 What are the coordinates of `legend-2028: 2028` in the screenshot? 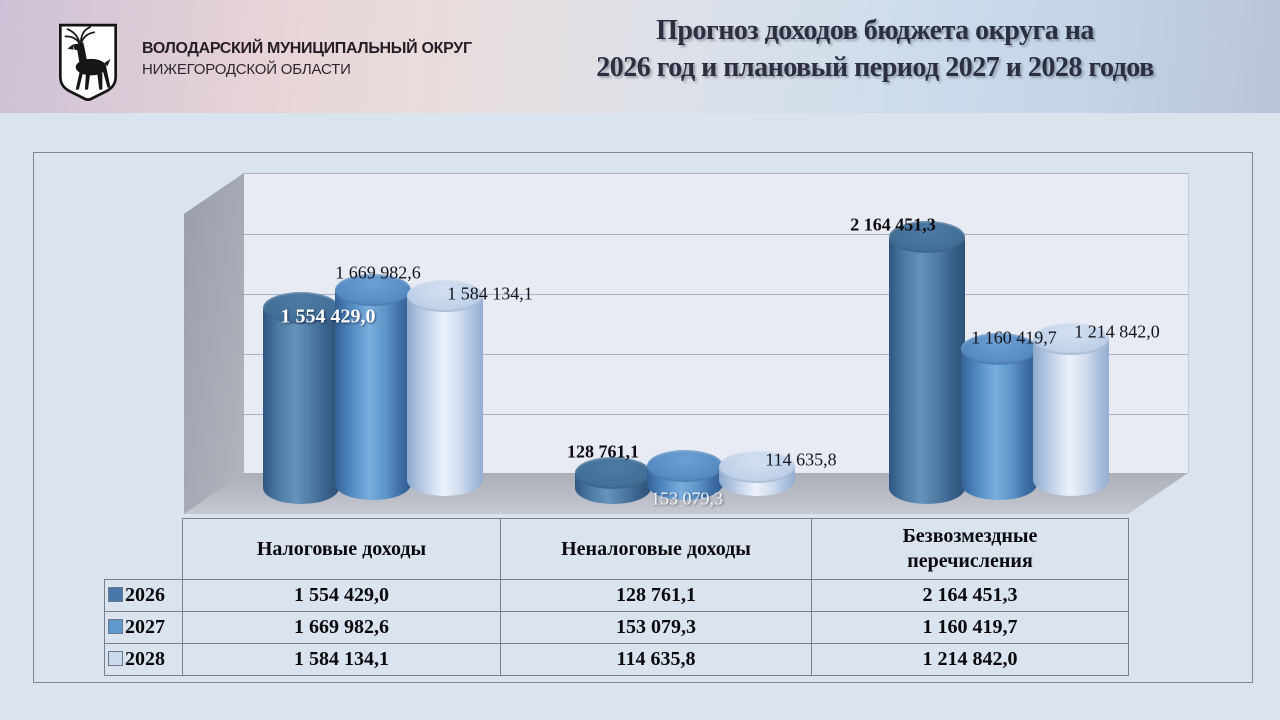 It's located at (143, 659).